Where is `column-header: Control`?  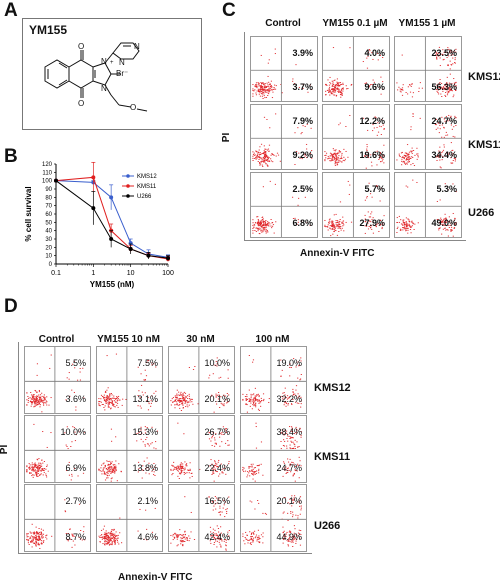 column-header: Control is located at coordinates (283, 23).